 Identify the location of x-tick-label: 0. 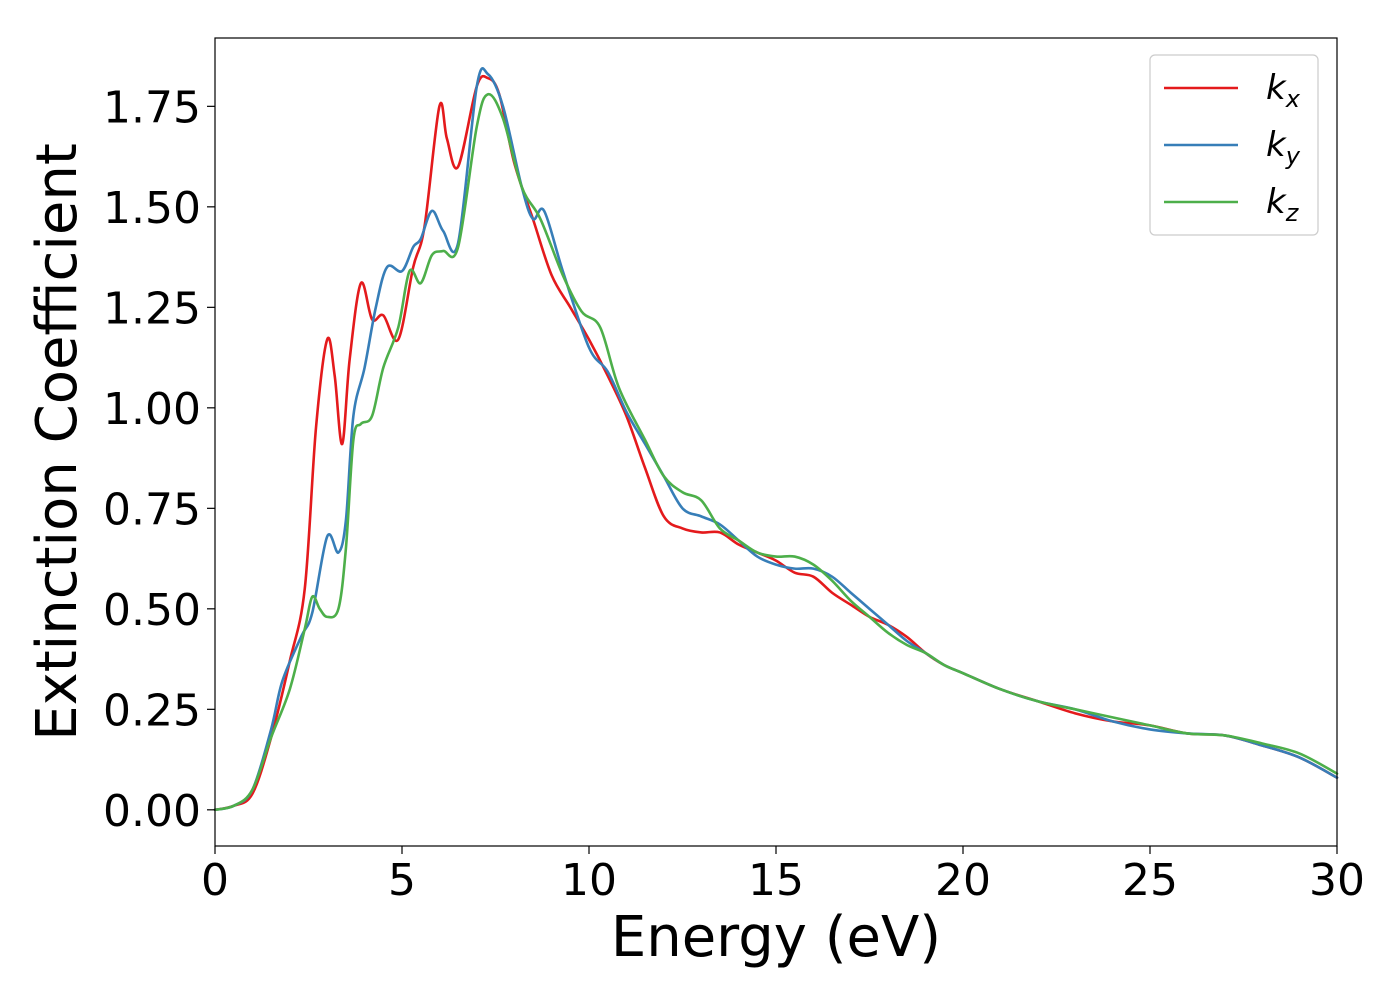
(215, 880).